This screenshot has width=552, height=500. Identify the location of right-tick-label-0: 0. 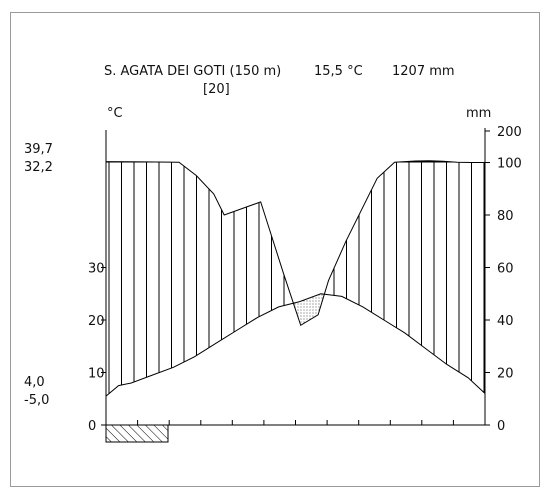
(501, 426).